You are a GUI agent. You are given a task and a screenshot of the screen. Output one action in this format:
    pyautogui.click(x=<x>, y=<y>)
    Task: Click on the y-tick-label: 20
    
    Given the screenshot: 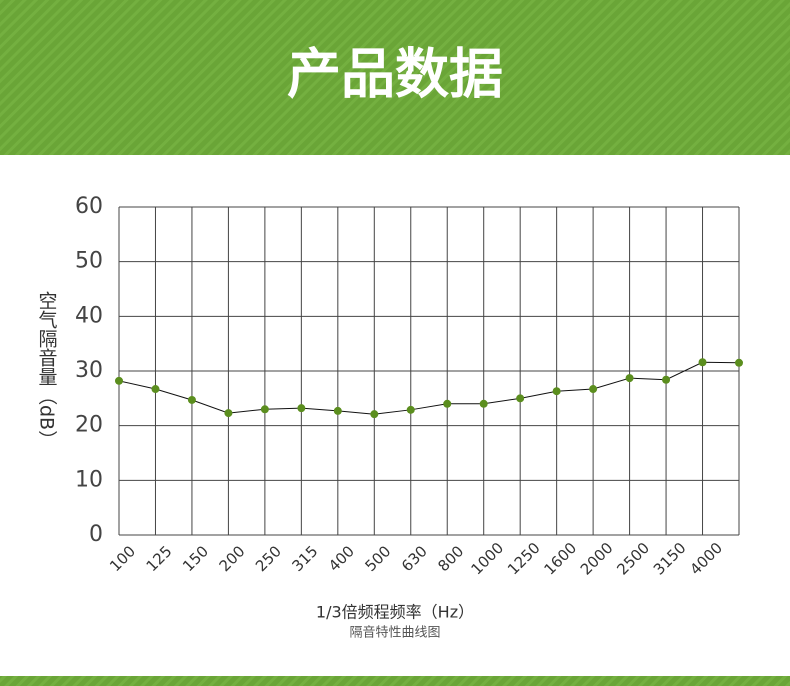 What is the action you would take?
    pyautogui.click(x=89, y=425)
    